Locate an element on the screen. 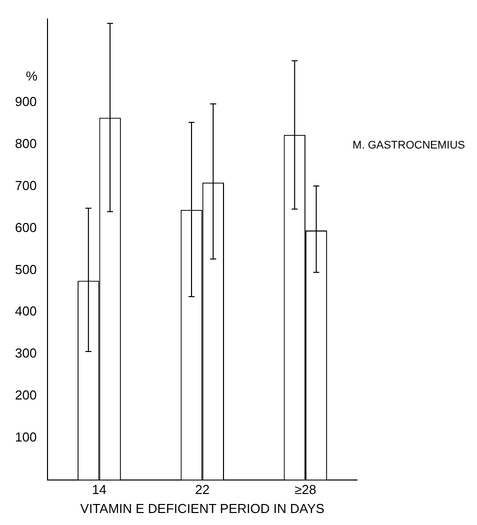 This screenshot has width=477, height=525. y-tick-label: 900 is located at coordinates (25, 102).